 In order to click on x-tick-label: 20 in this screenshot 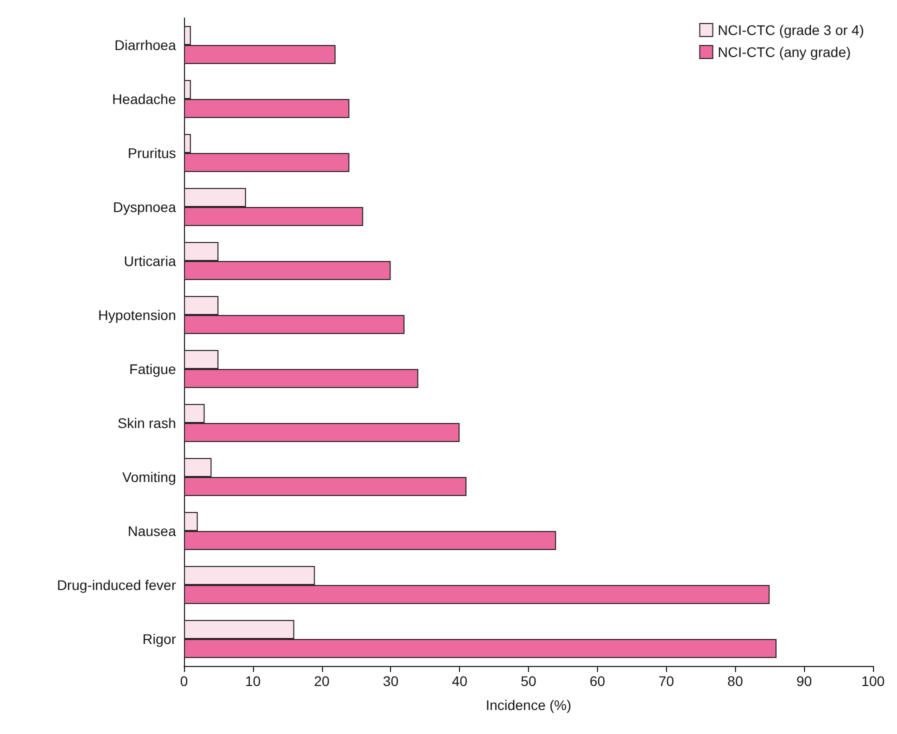, I will do `click(322, 681)`.